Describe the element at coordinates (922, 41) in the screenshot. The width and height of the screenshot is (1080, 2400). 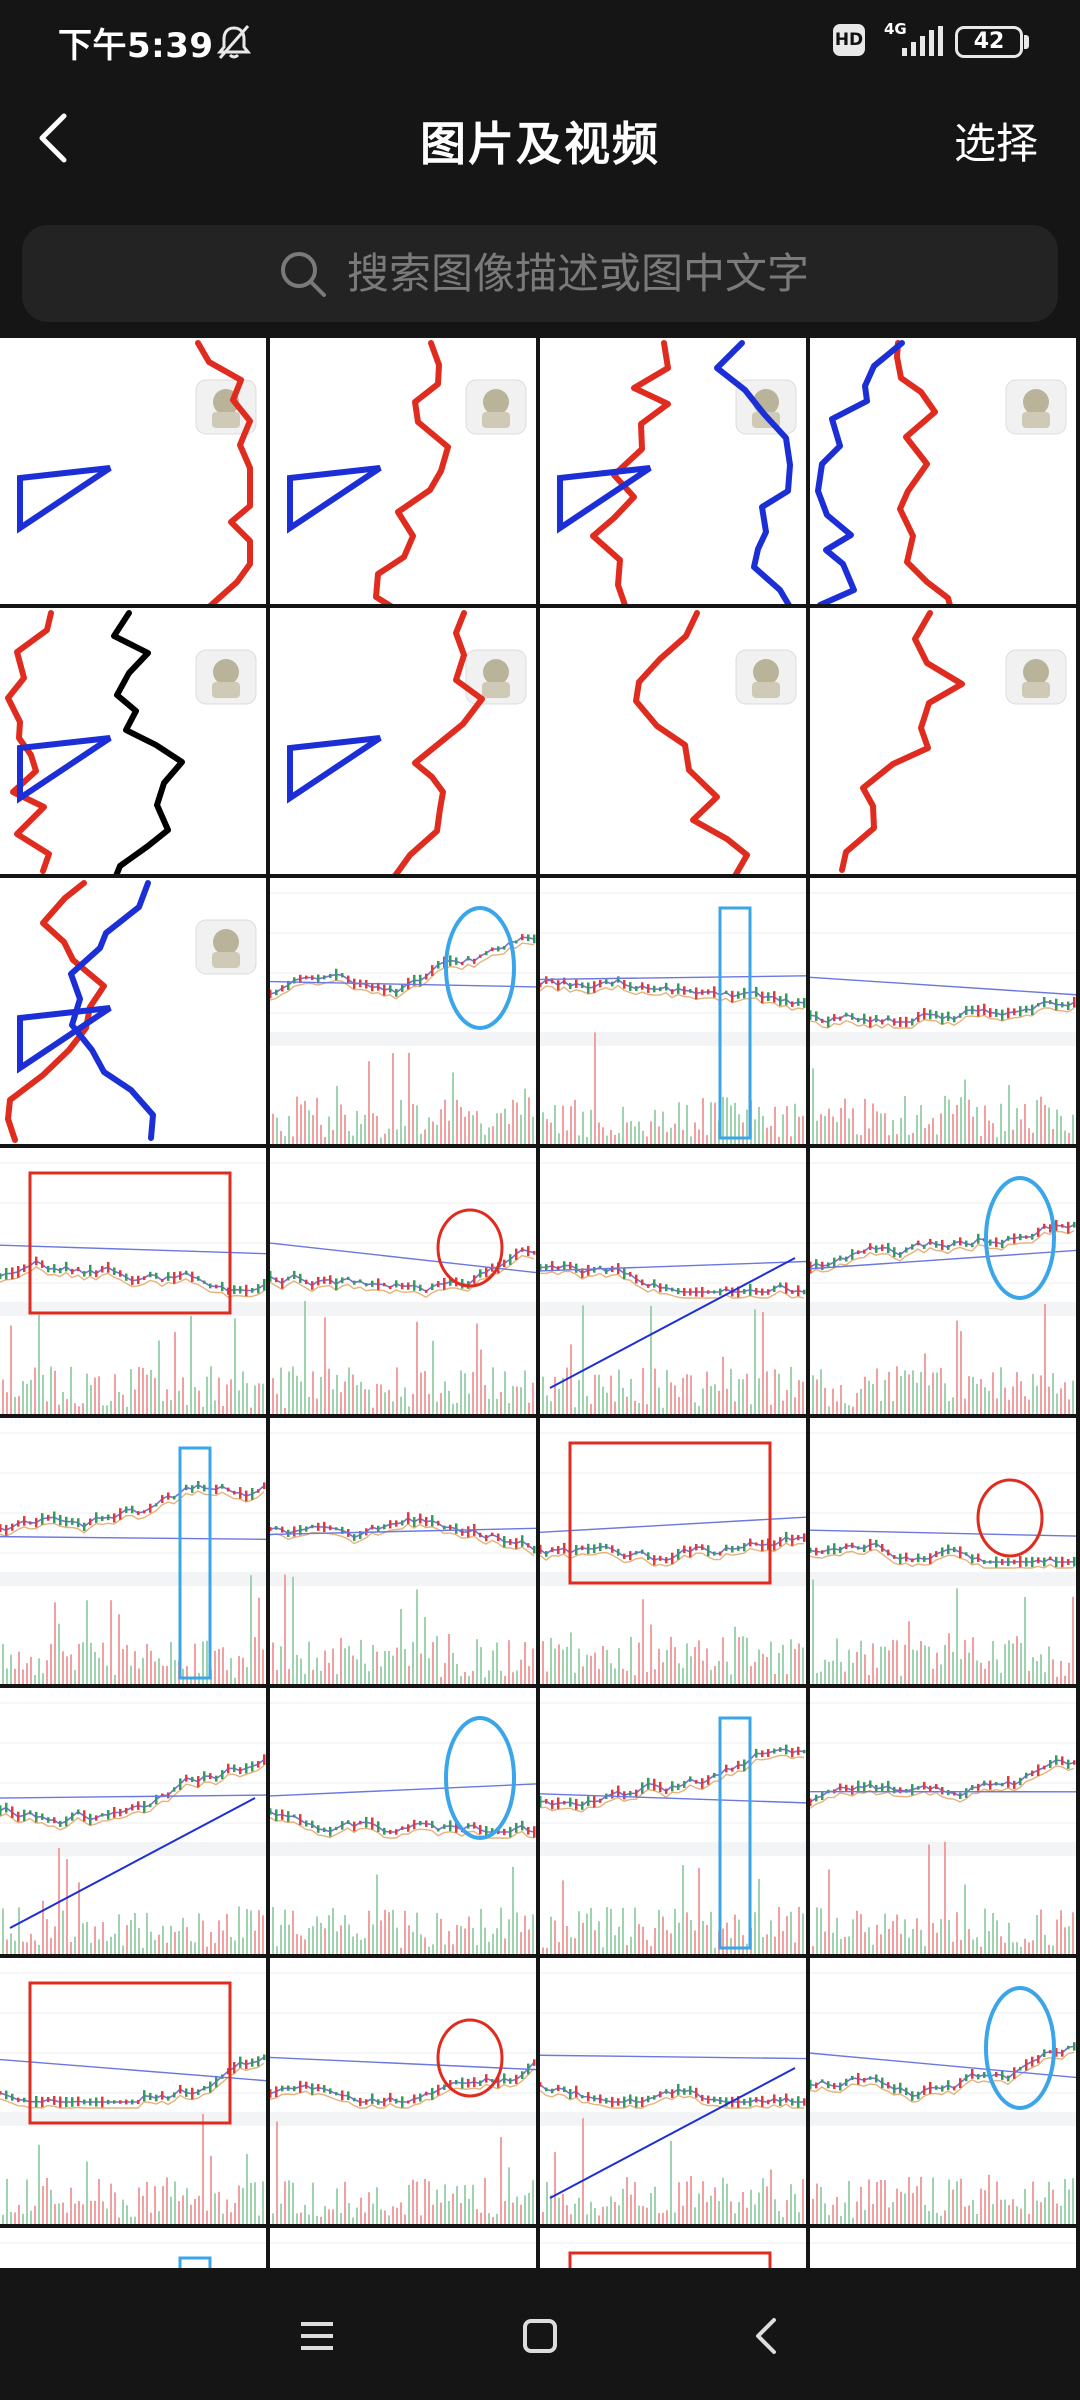
I see `signal-icon` at that location.